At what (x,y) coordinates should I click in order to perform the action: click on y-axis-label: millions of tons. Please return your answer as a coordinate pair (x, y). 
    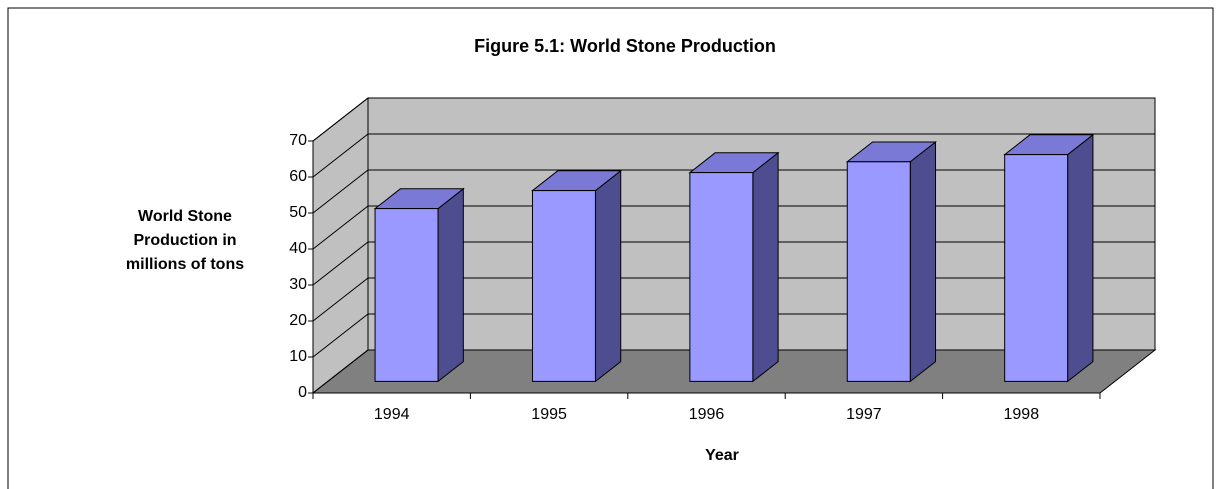
    Looking at the image, I should click on (185, 264).